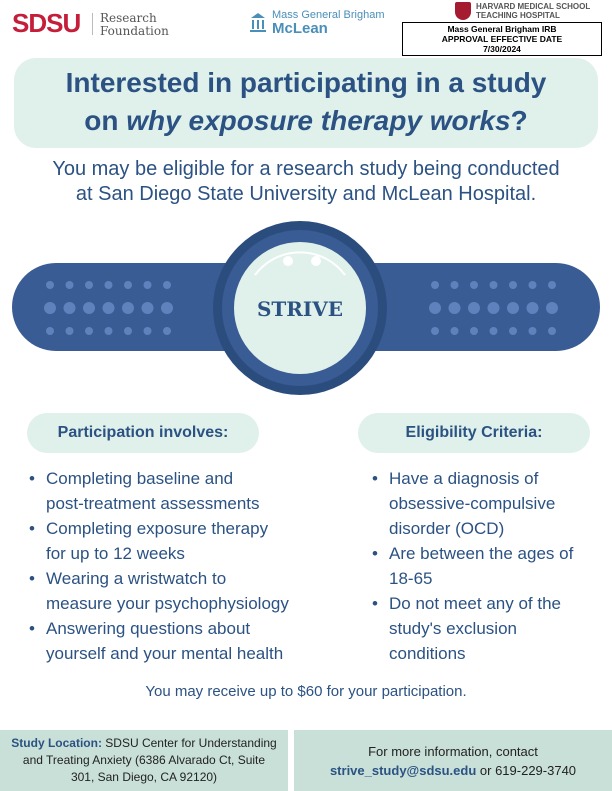  I want to click on list-item-line: conditions, so click(427, 653).